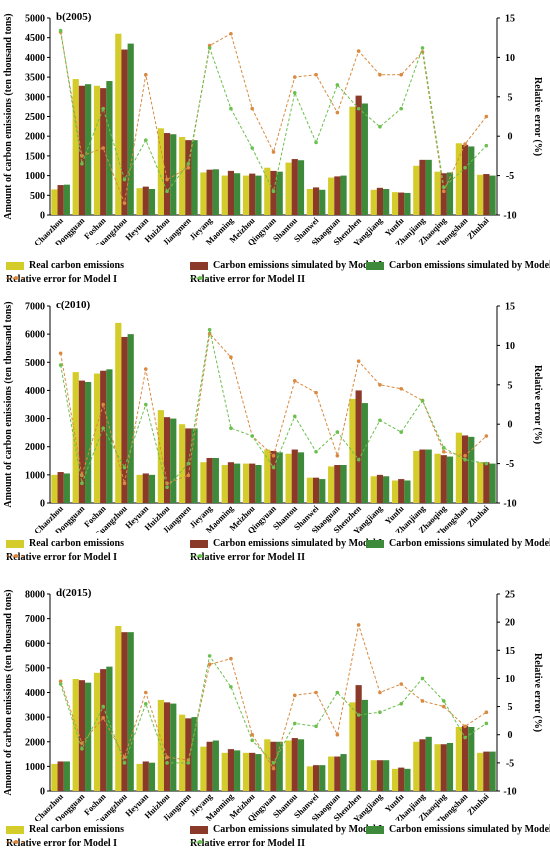  I want to click on x-tick-label: Zhuhai, so click(478, 804).